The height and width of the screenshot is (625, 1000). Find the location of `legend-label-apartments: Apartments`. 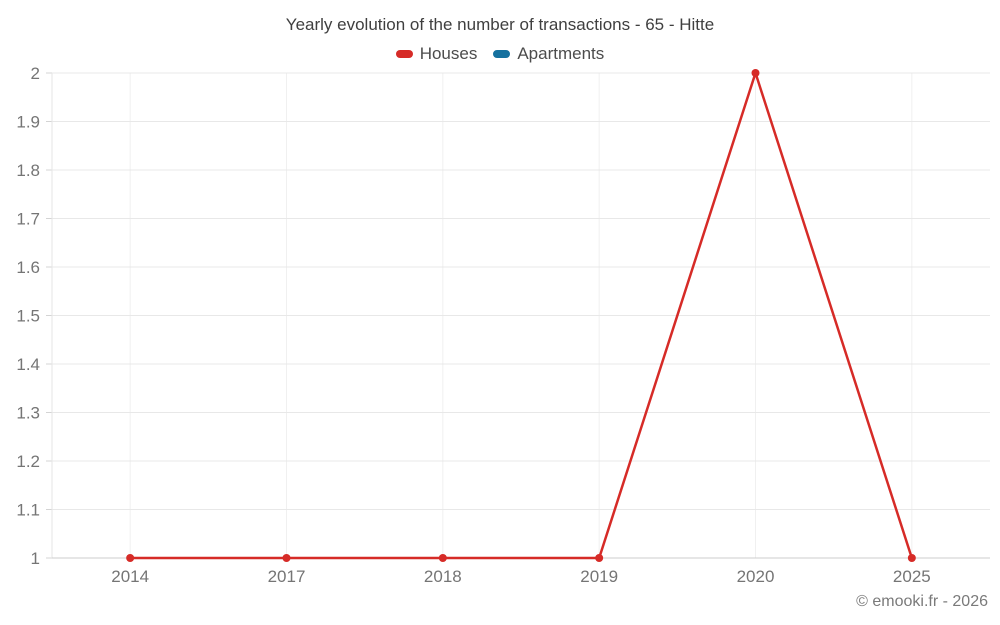

legend-label-apartments: Apartments is located at coordinates (561, 53).